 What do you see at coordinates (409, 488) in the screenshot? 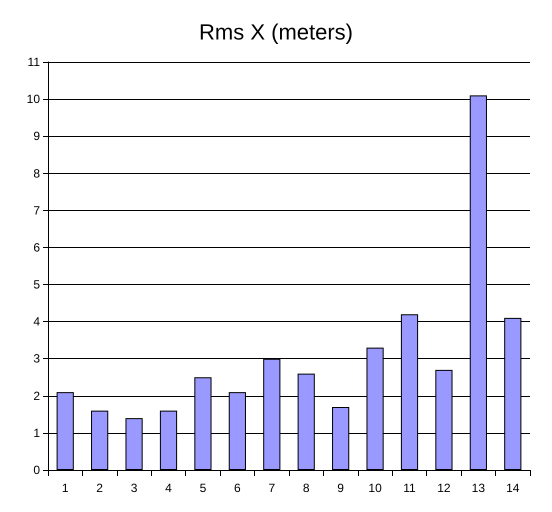
I see `x-tick-label: 11` at bounding box center [409, 488].